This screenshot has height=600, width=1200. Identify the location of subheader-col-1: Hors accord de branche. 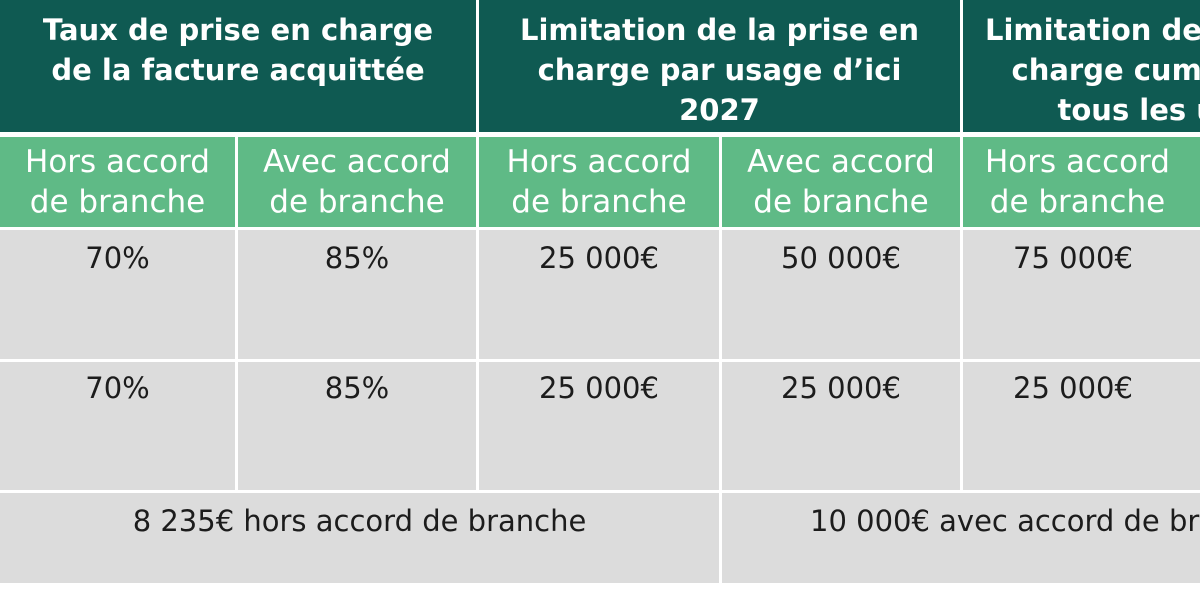
(117, 182).